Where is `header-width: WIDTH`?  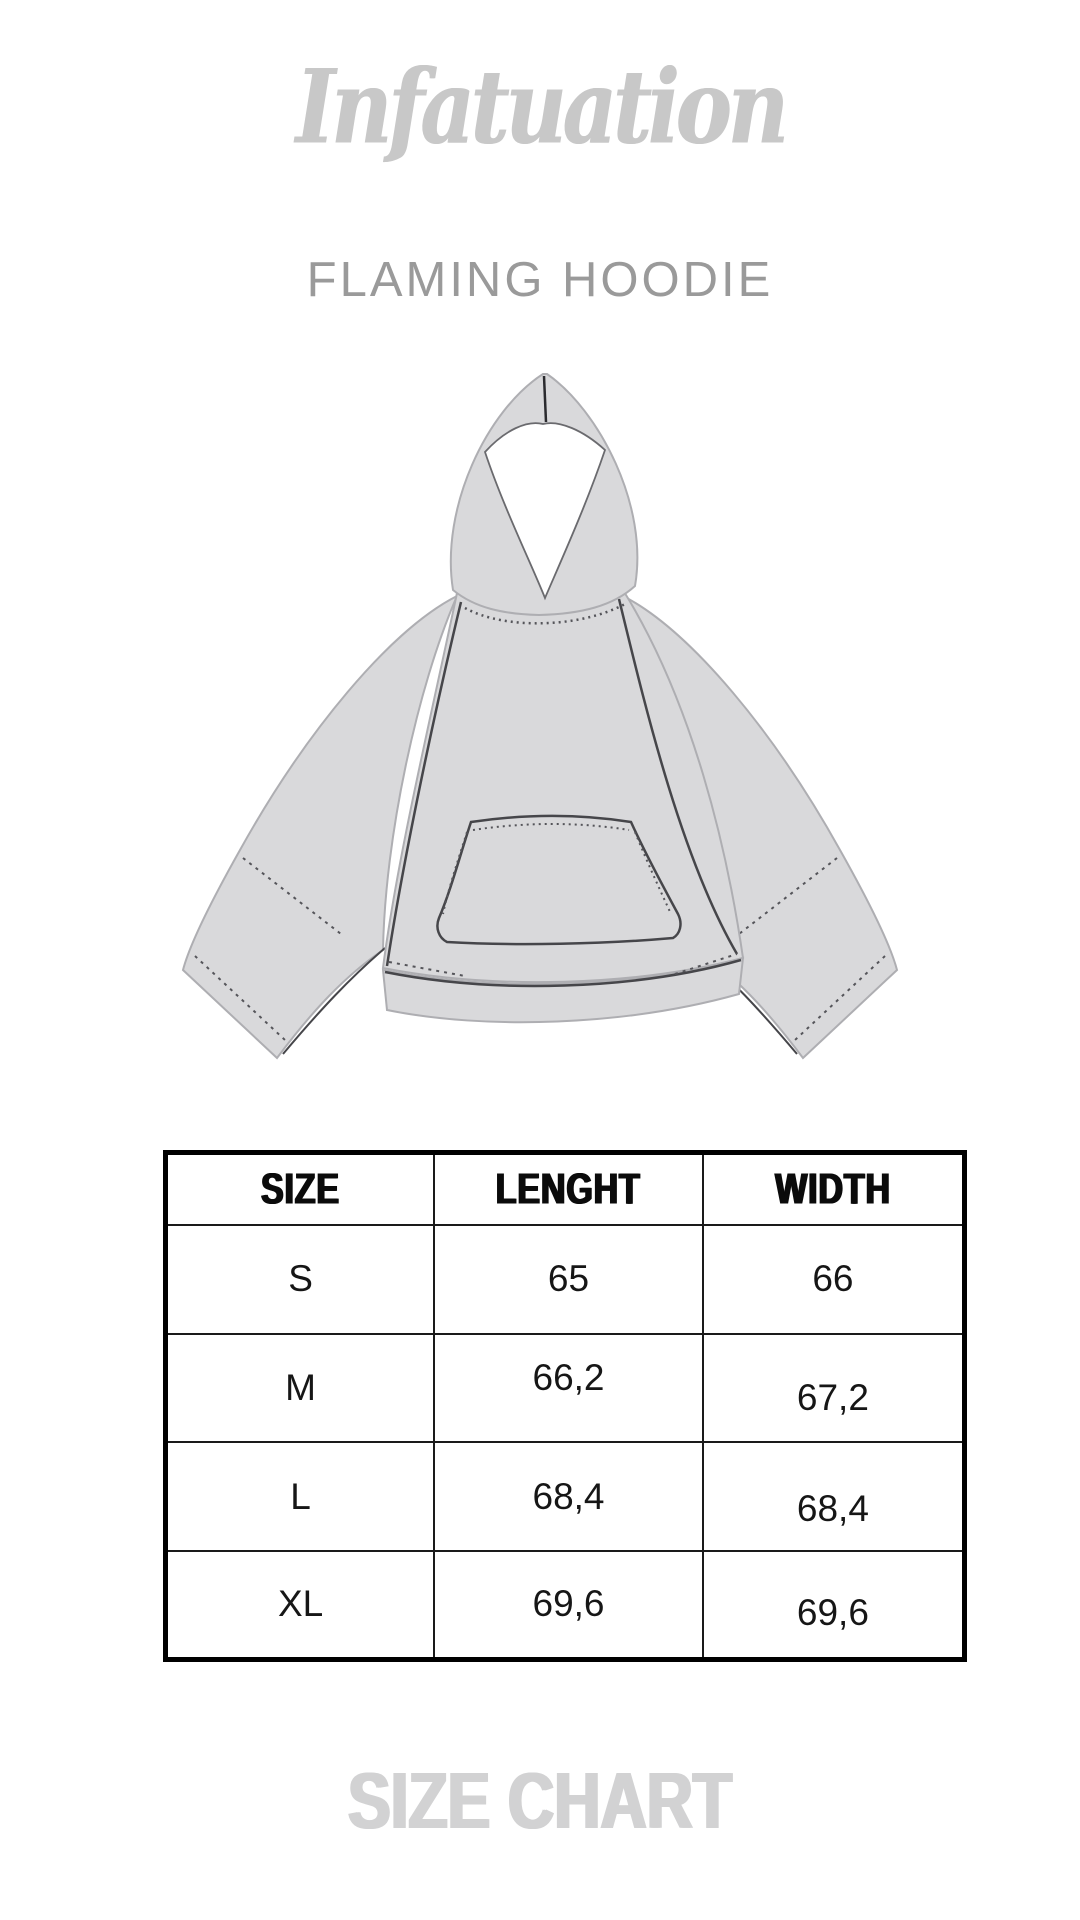 header-width: WIDTH is located at coordinates (833, 1188).